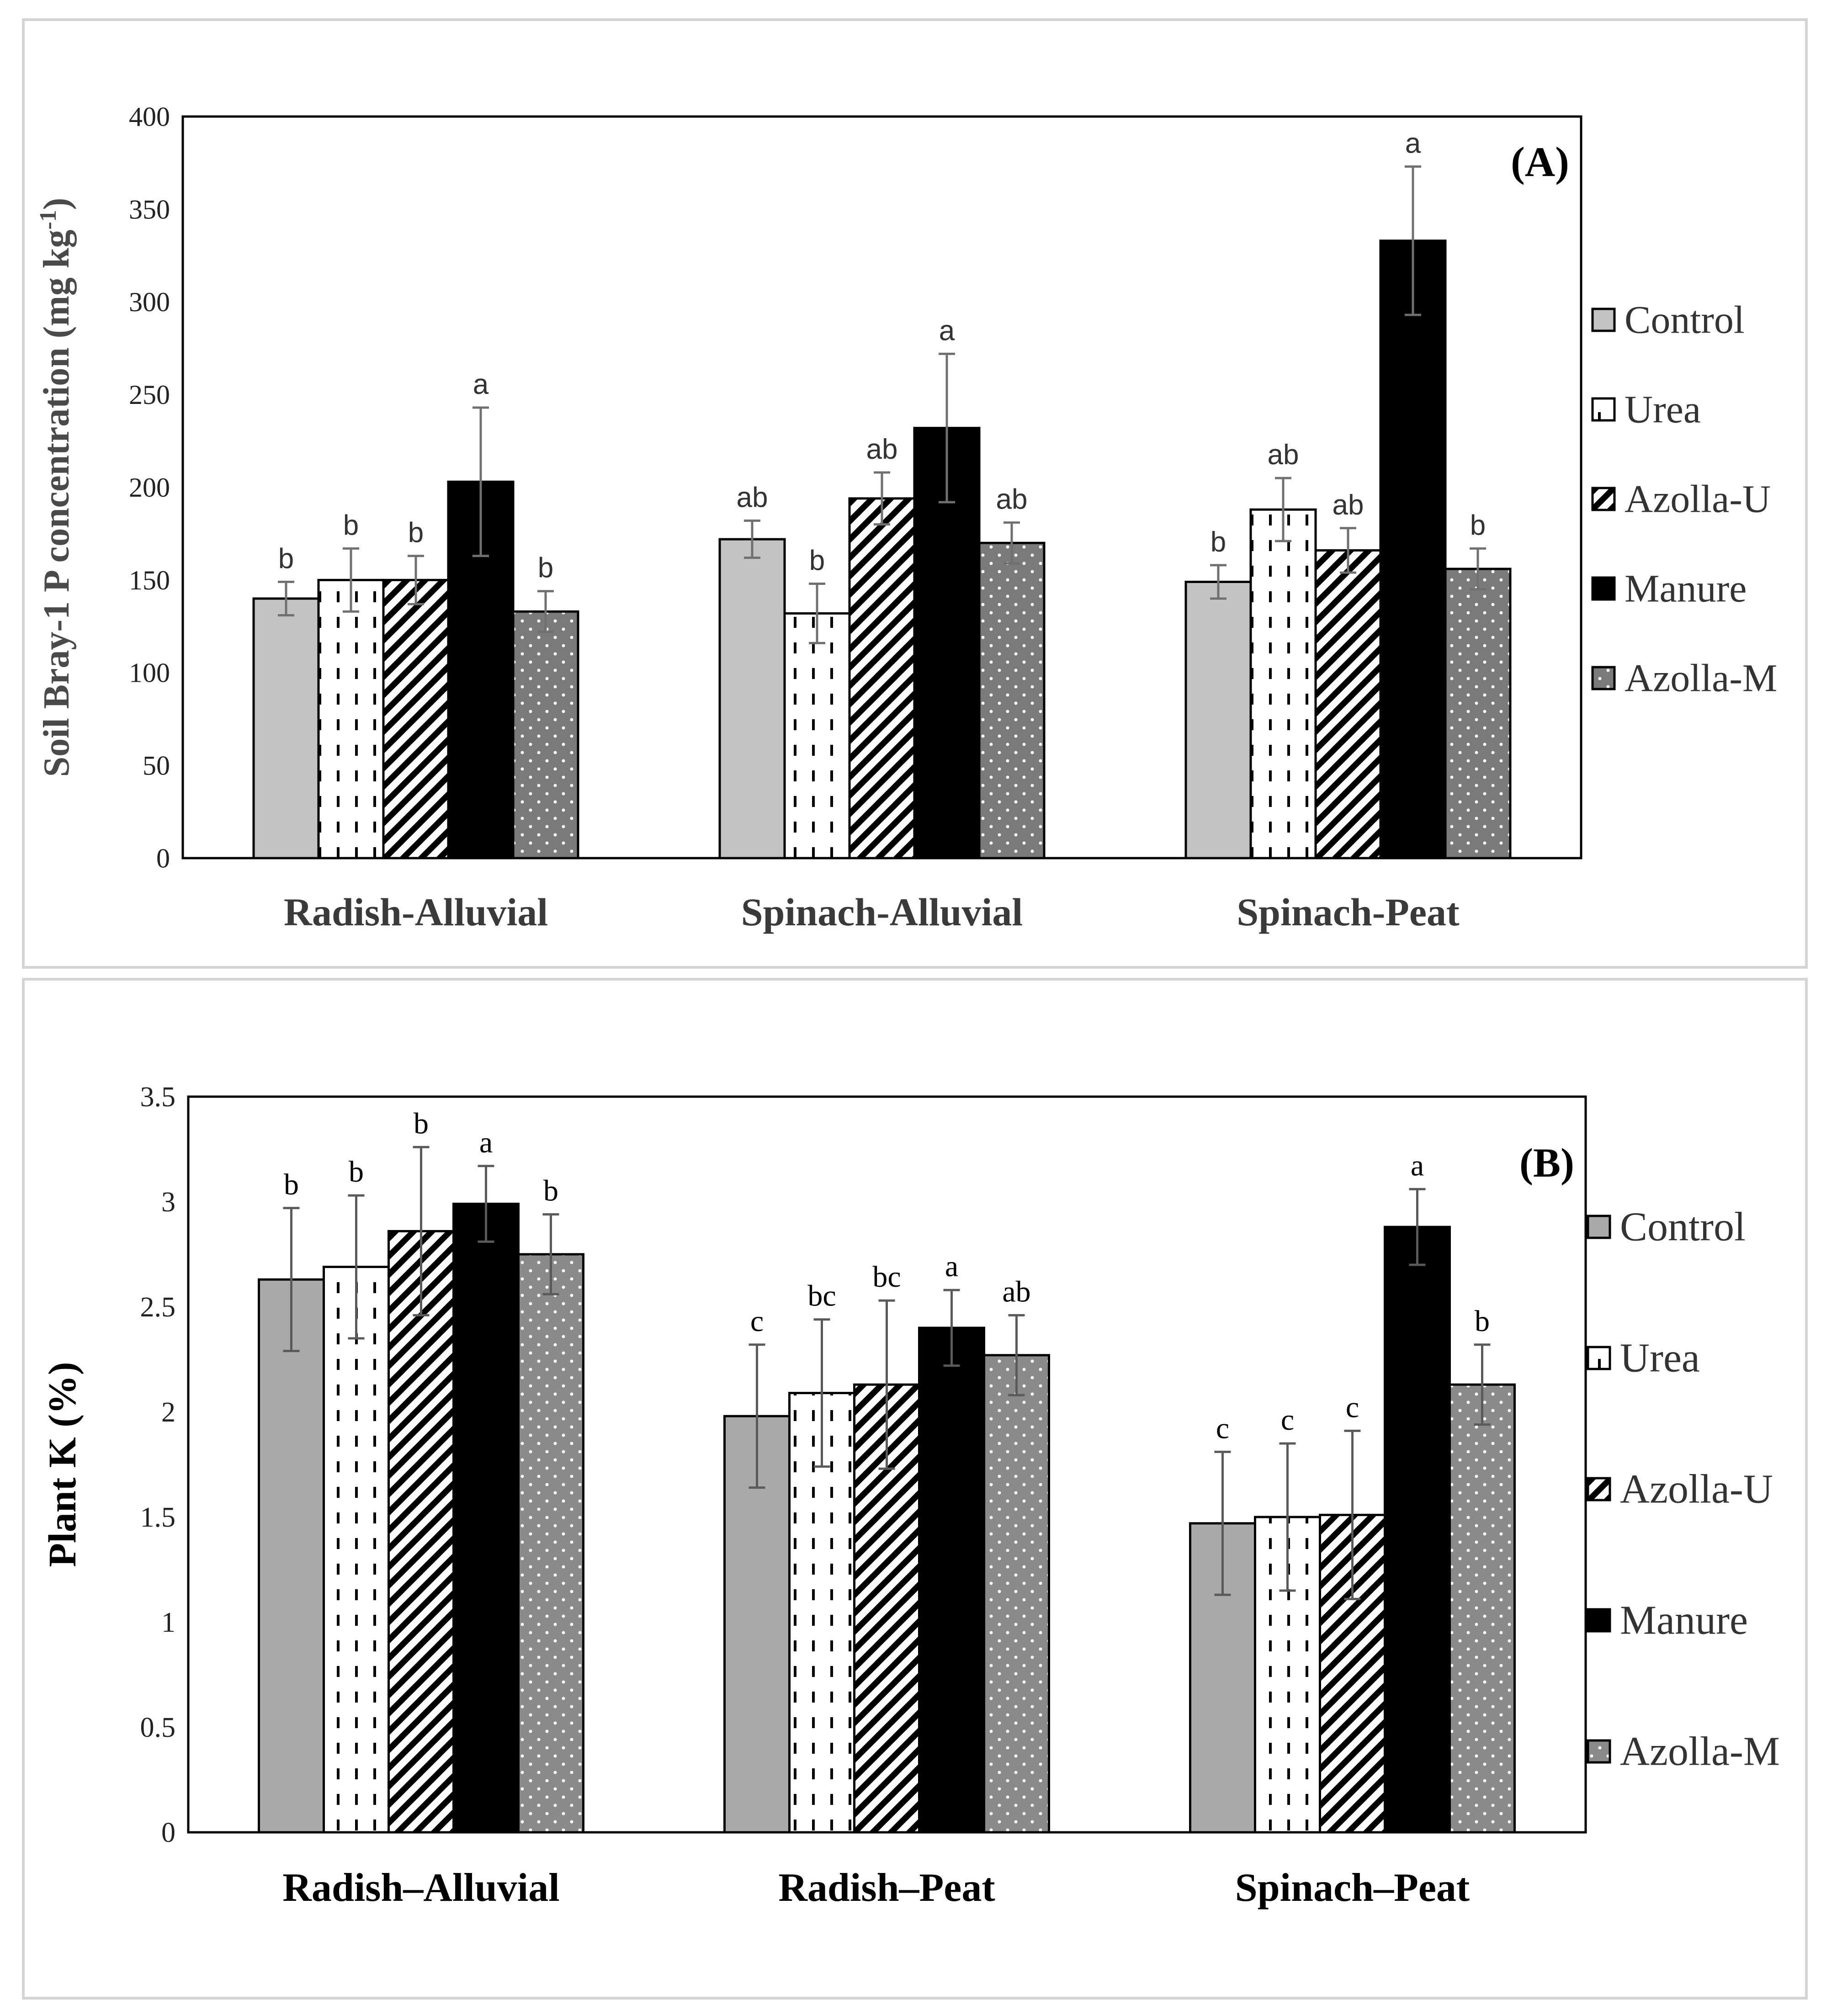  Describe the element at coordinates (150, 580) in the screenshot. I see `y-tick-label: 150` at that location.